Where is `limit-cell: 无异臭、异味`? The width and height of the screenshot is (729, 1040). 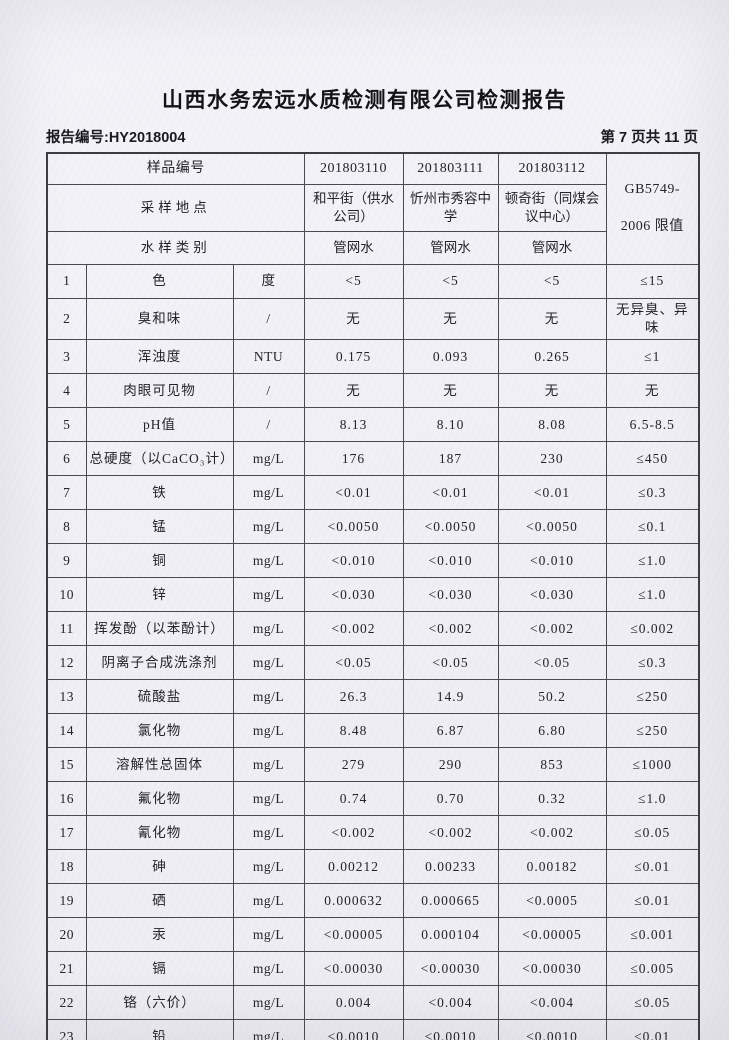
limit-cell: 无异臭、异味 is located at coordinates (652, 319).